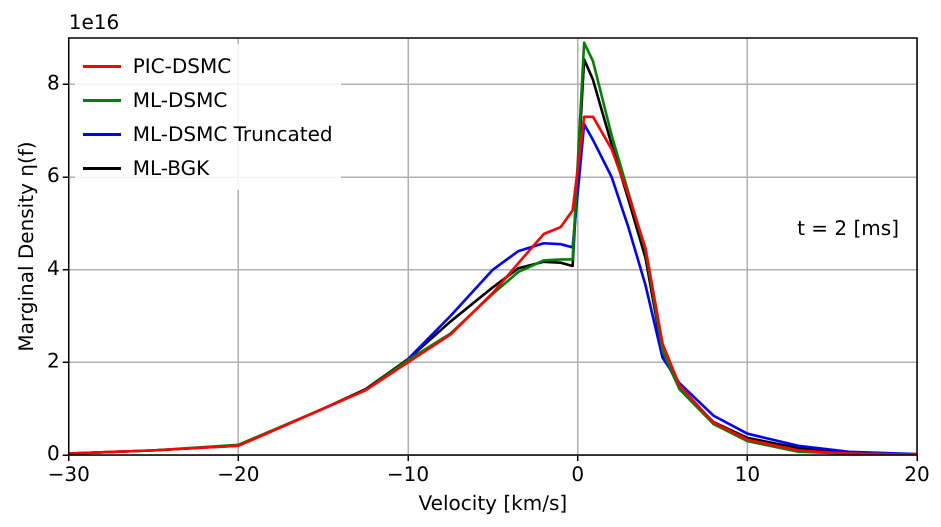 The image size is (941, 527). What do you see at coordinates (53, 268) in the screenshot?
I see `y-tick-label: 4` at bounding box center [53, 268].